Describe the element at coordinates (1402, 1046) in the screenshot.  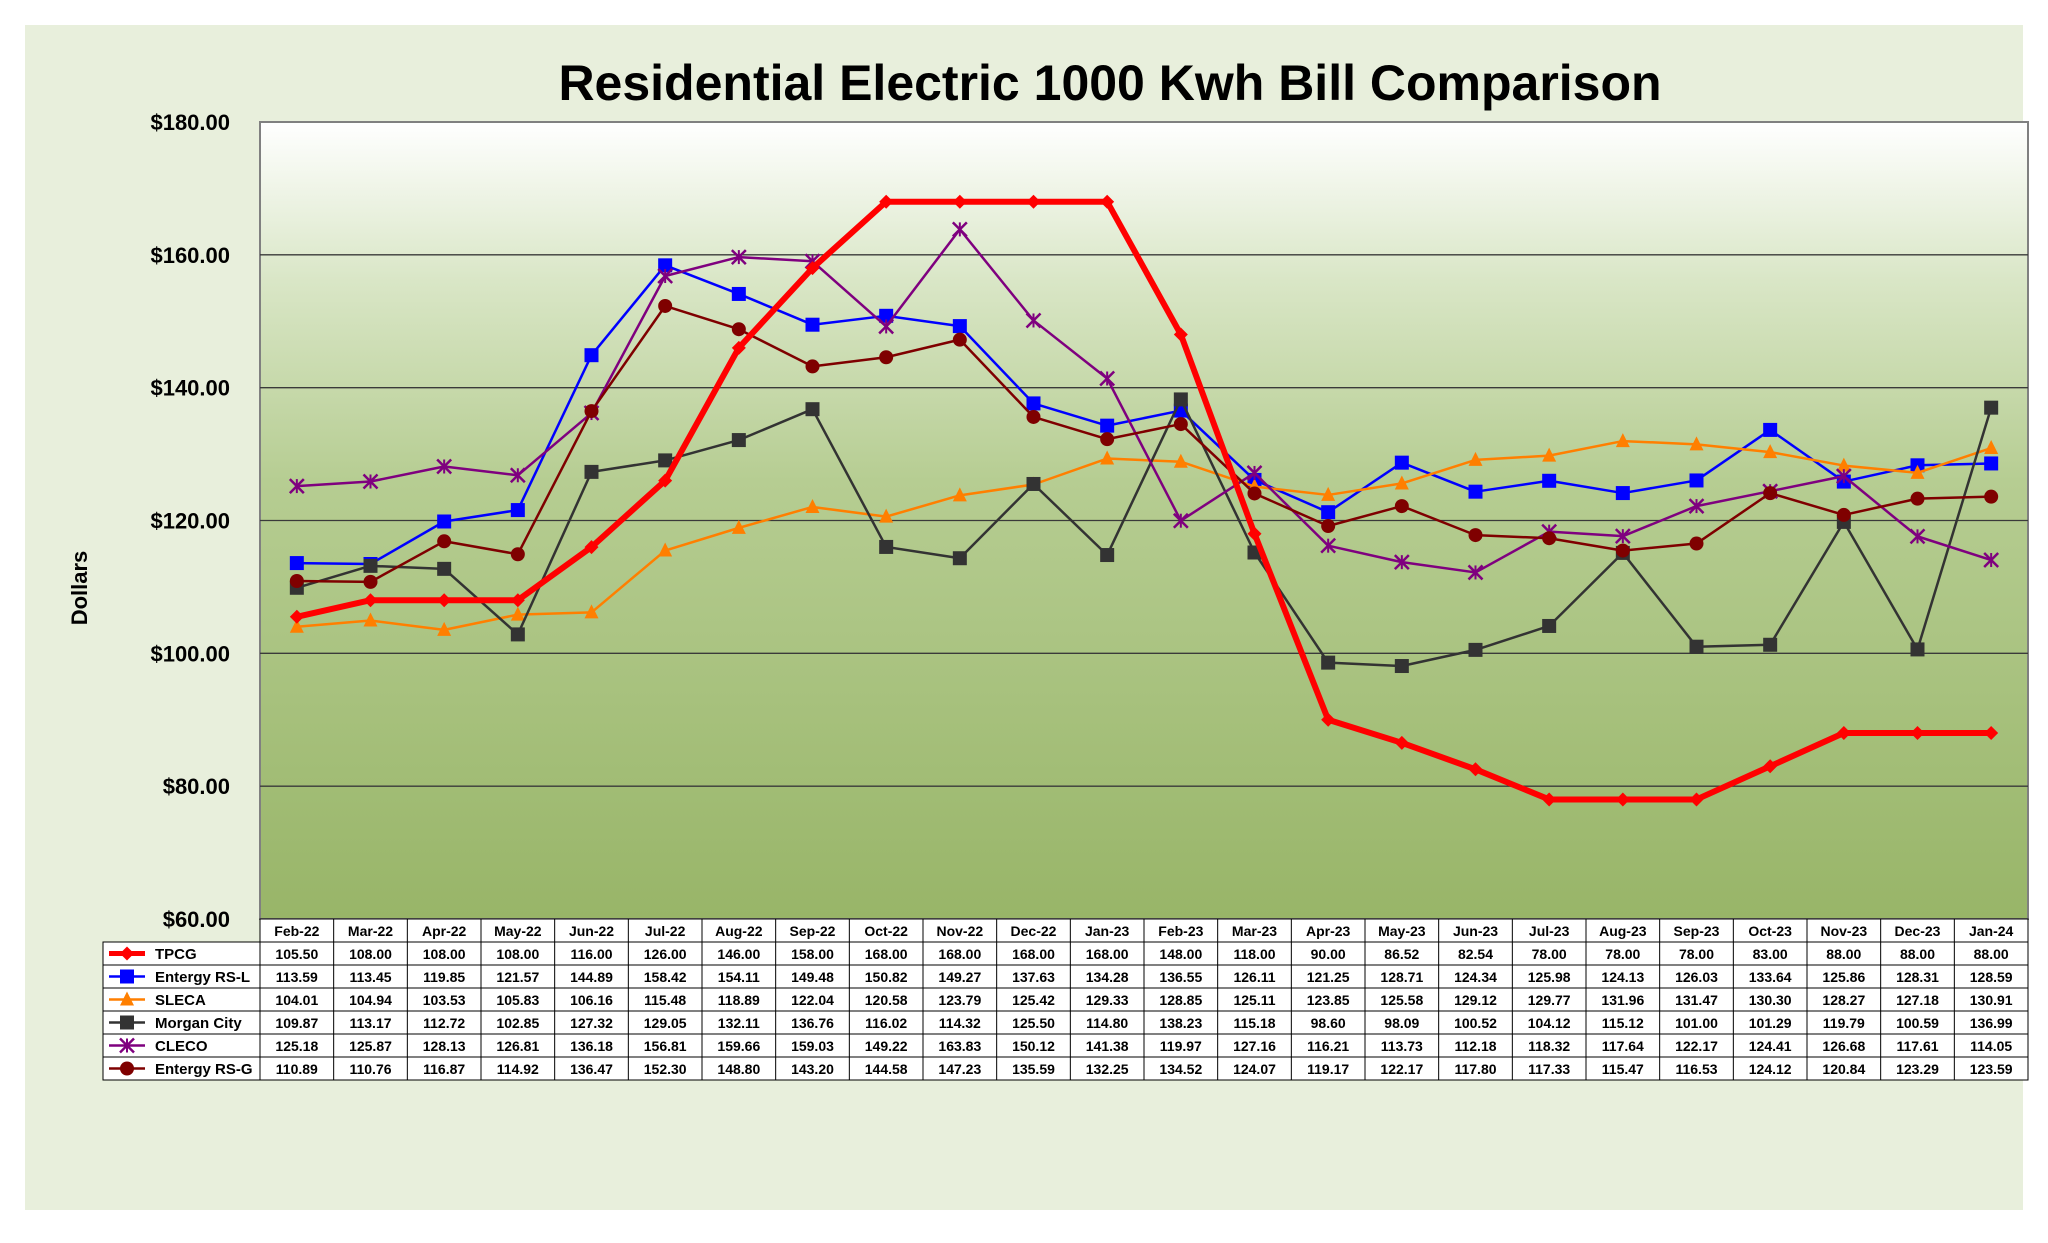
I see `table-cell: 113.73` at that location.